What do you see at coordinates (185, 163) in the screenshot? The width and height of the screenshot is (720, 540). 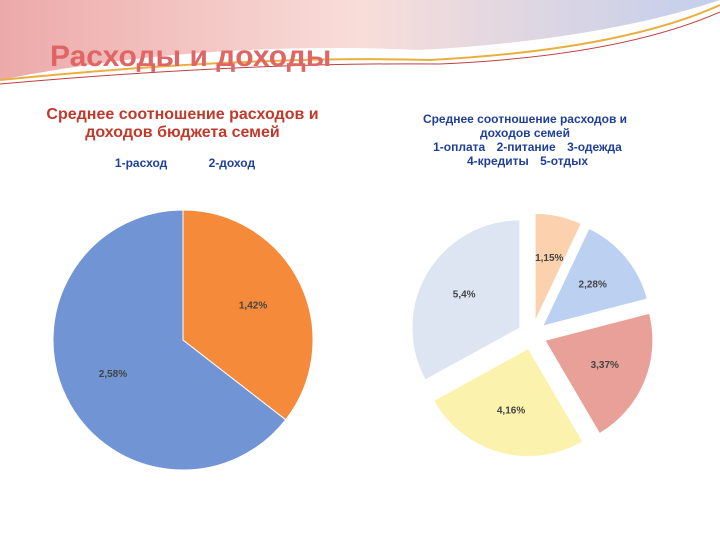 I see `legend: 1-расход 2-доход` at bounding box center [185, 163].